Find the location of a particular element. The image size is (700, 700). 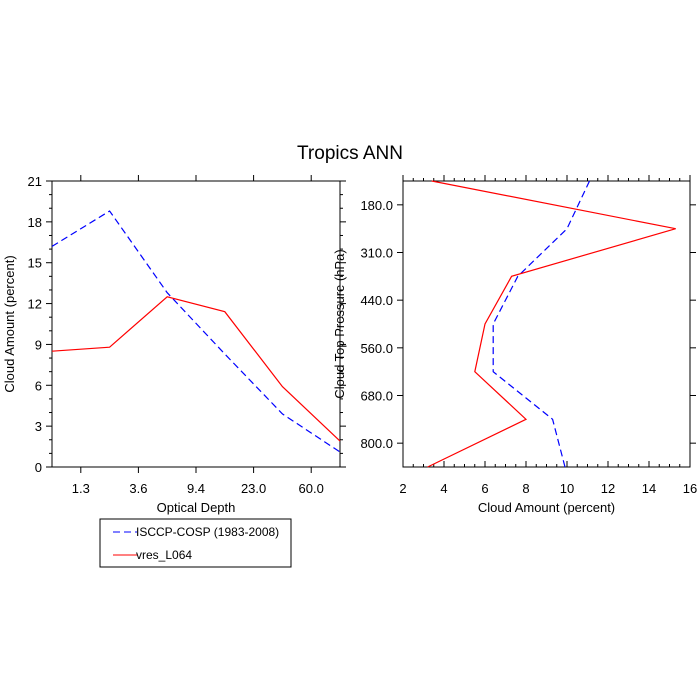

figure-title: Tropics ANN is located at coordinates (350, 153).